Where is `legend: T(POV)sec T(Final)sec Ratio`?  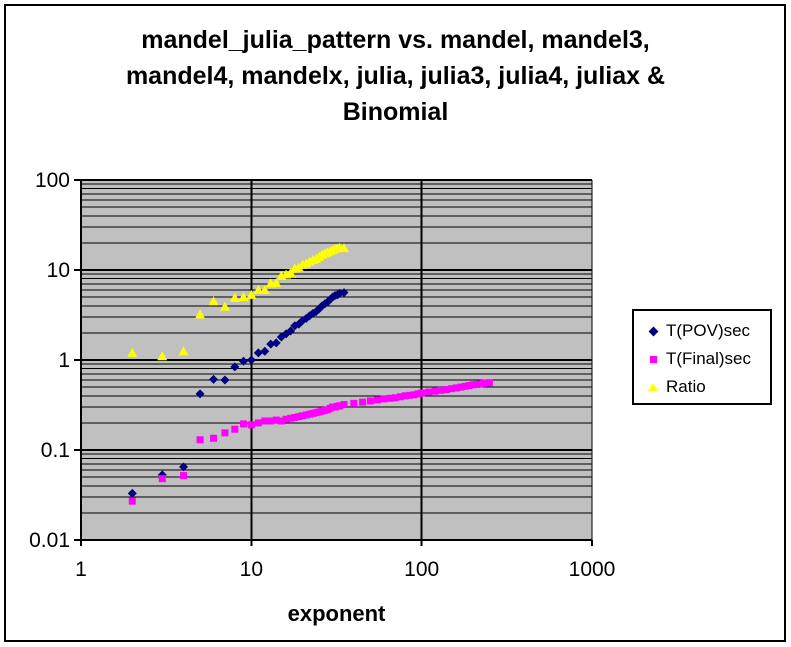
legend: T(POV)sec T(Final)sec Ratio is located at coordinates (702, 357).